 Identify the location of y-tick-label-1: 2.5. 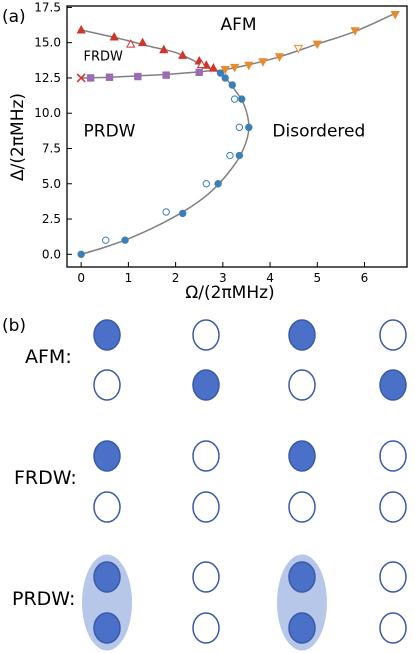
(51, 219).